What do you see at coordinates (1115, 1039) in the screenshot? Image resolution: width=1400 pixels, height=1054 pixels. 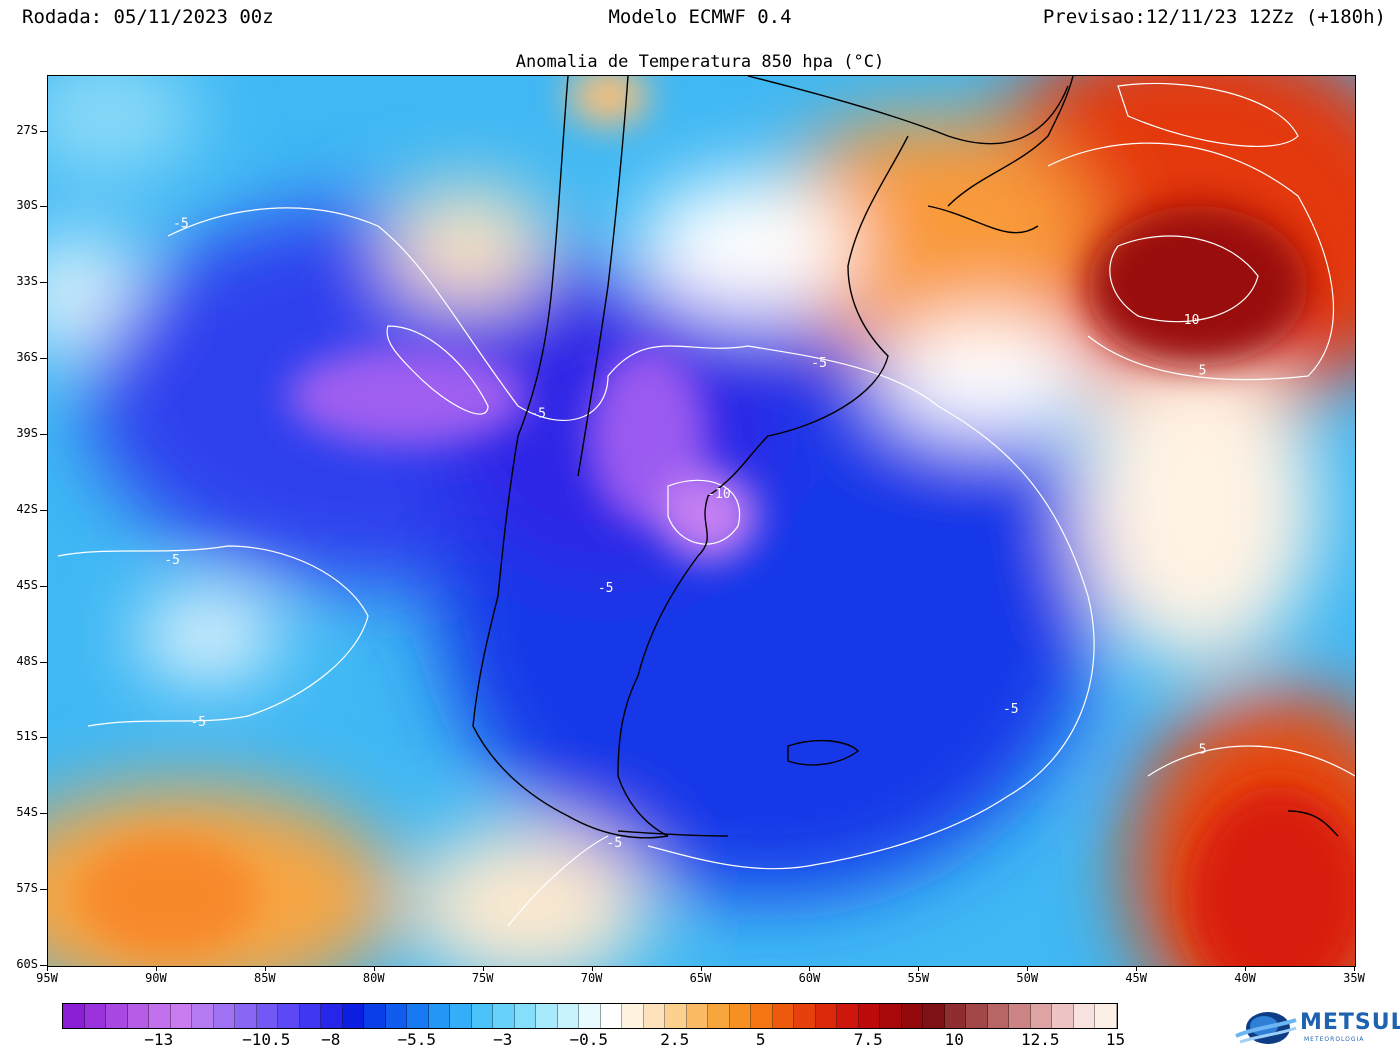 I see `colorbar-tick-label: 15` at bounding box center [1115, 1039].